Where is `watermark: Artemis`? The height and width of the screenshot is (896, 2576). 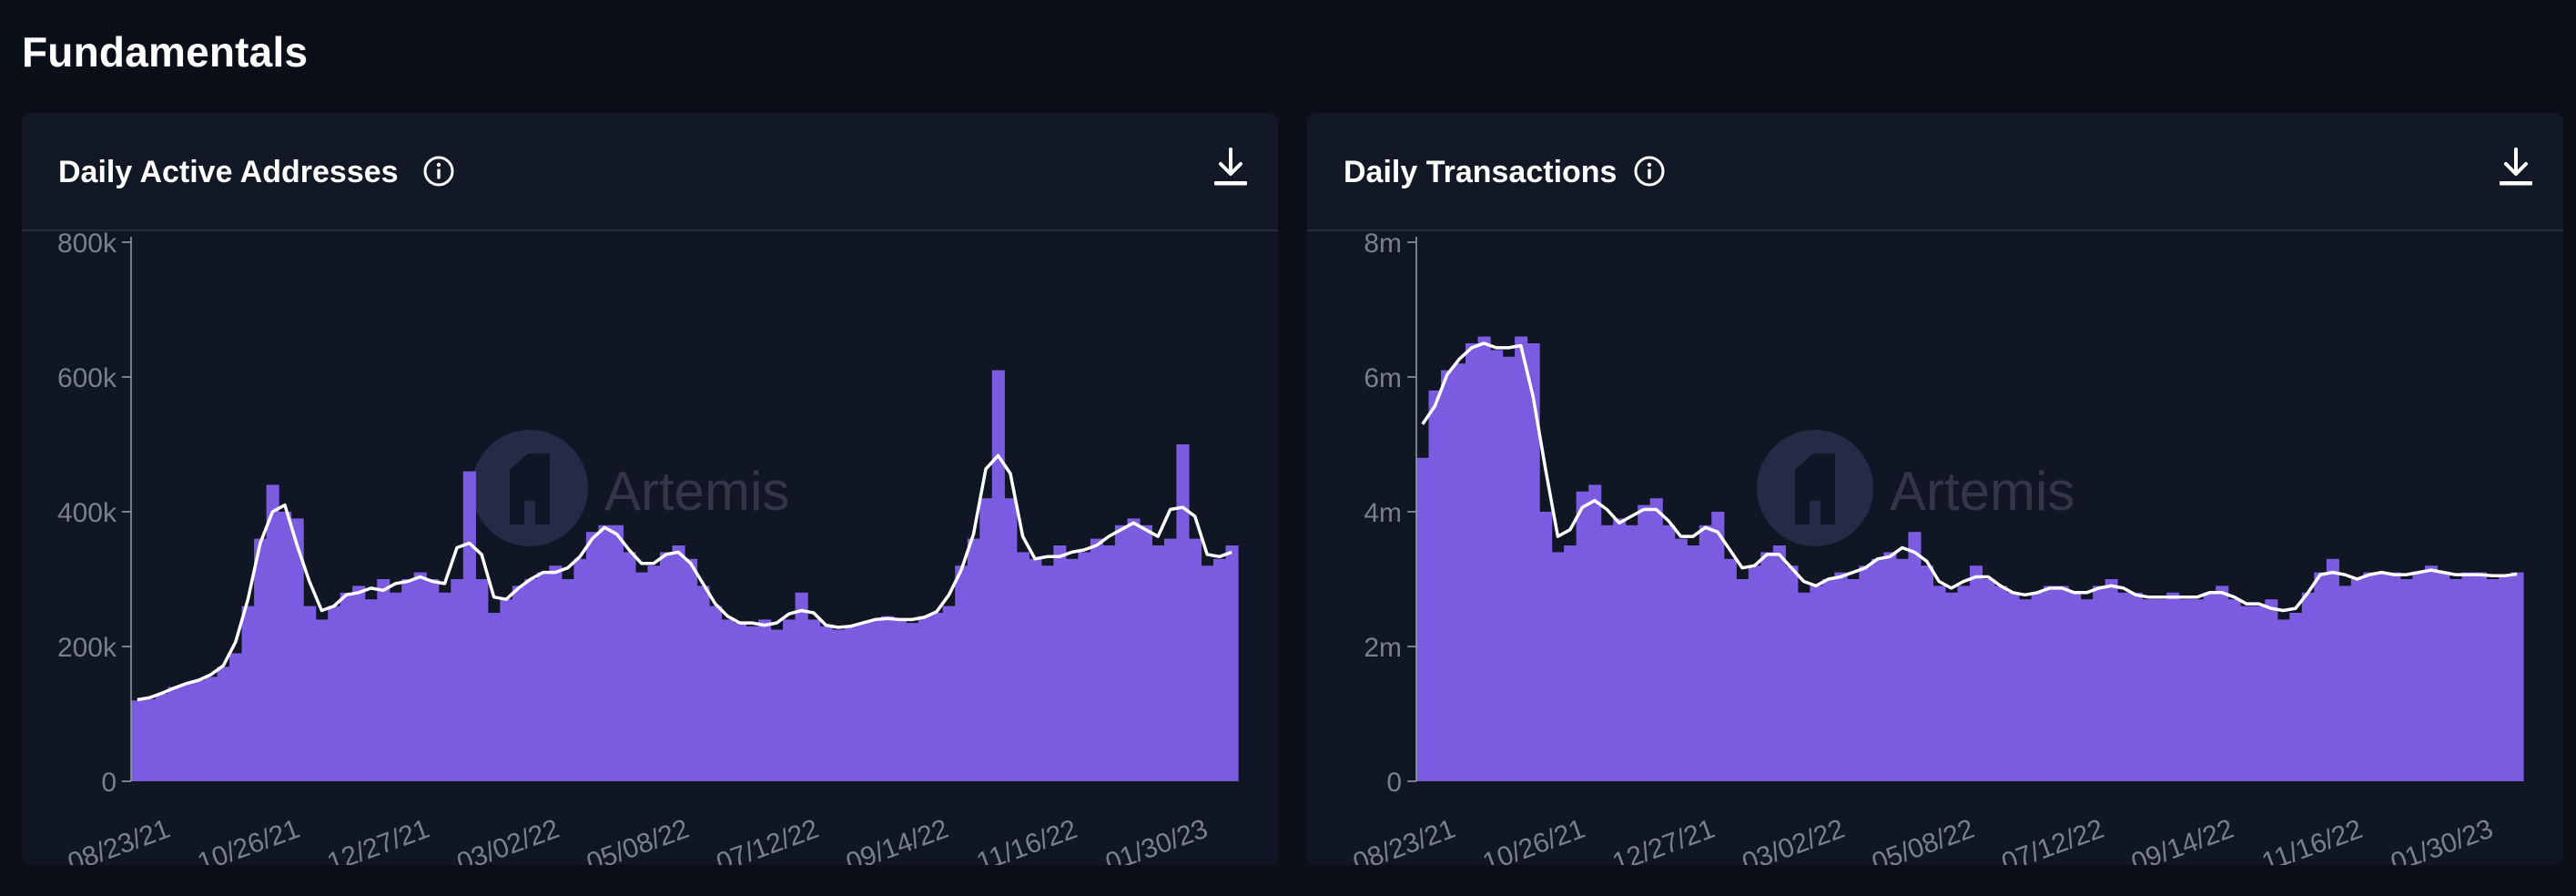
watermark: Artemis is located at coordinates (1915, 488).